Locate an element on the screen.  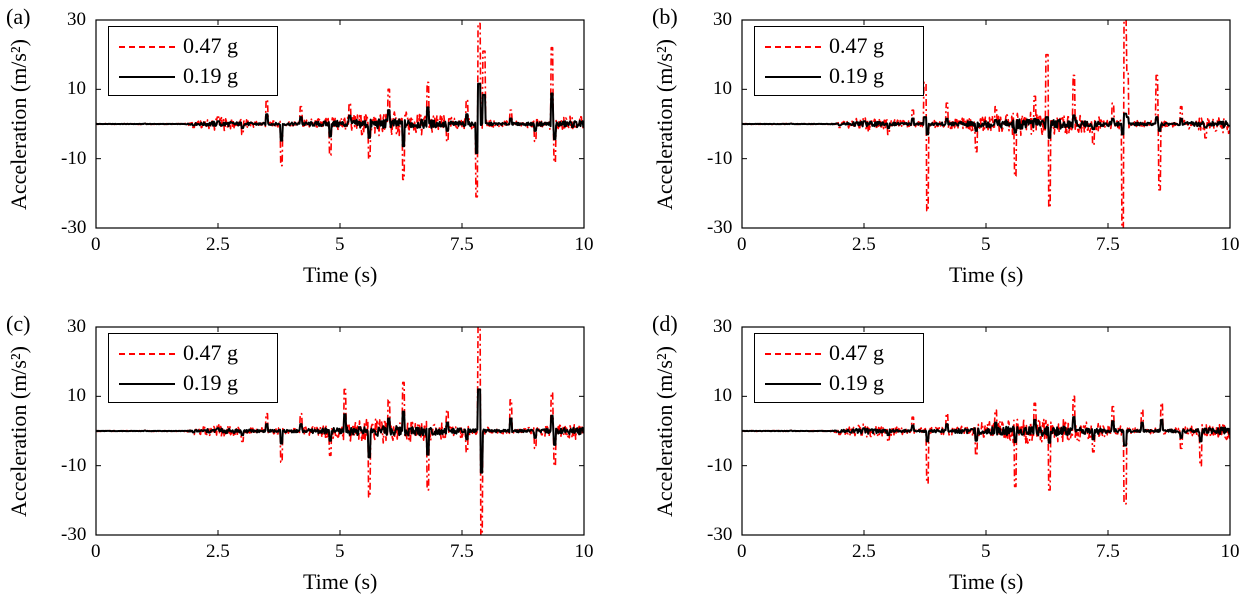
panel-label: (d) is located at coordinates (665, 323).